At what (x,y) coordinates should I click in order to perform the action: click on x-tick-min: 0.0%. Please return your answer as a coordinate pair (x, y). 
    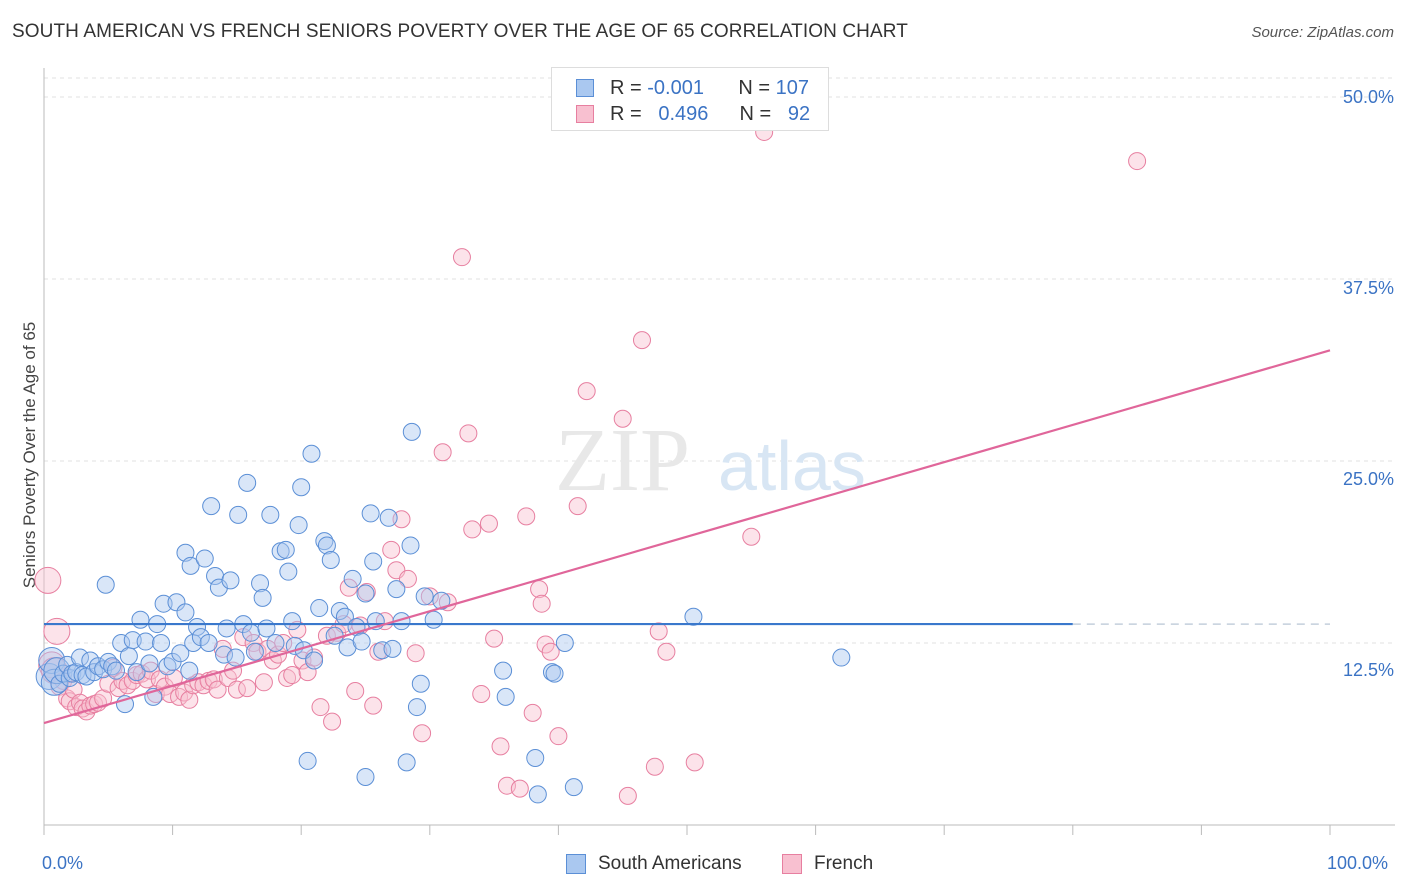
    Looking at the image, I should click on (63, 863).